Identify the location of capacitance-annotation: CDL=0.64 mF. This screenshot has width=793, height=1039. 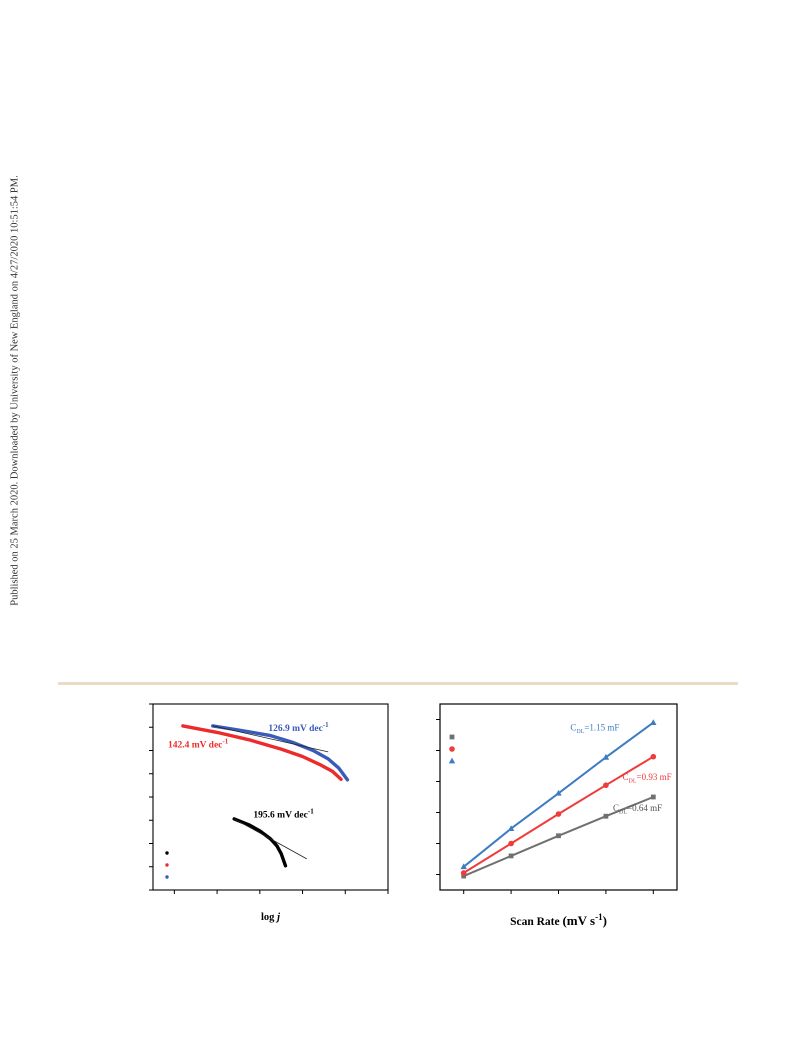
(637, 809).